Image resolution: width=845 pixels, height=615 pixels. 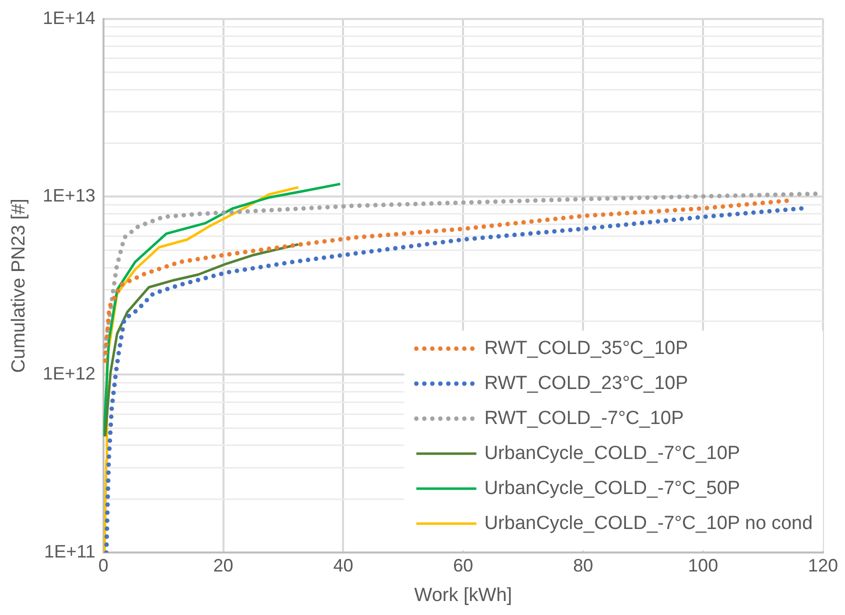 I want to click on legend-label: UrbanCycle_COLD_-7°C_50P, so click(x=612, y=488).